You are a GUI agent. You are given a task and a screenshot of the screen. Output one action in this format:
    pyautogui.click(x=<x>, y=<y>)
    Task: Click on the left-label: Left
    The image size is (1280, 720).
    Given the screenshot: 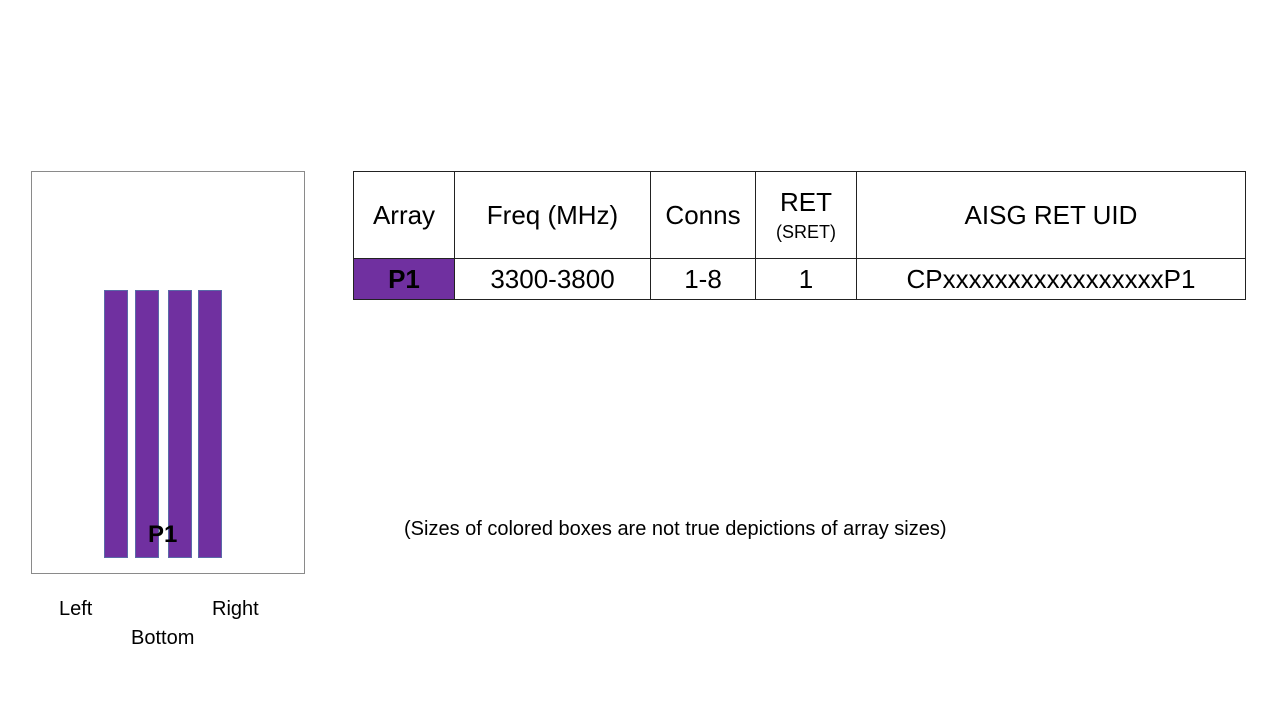 What is the action you would take?
    pyautogui.click(x=76, y=609)
    